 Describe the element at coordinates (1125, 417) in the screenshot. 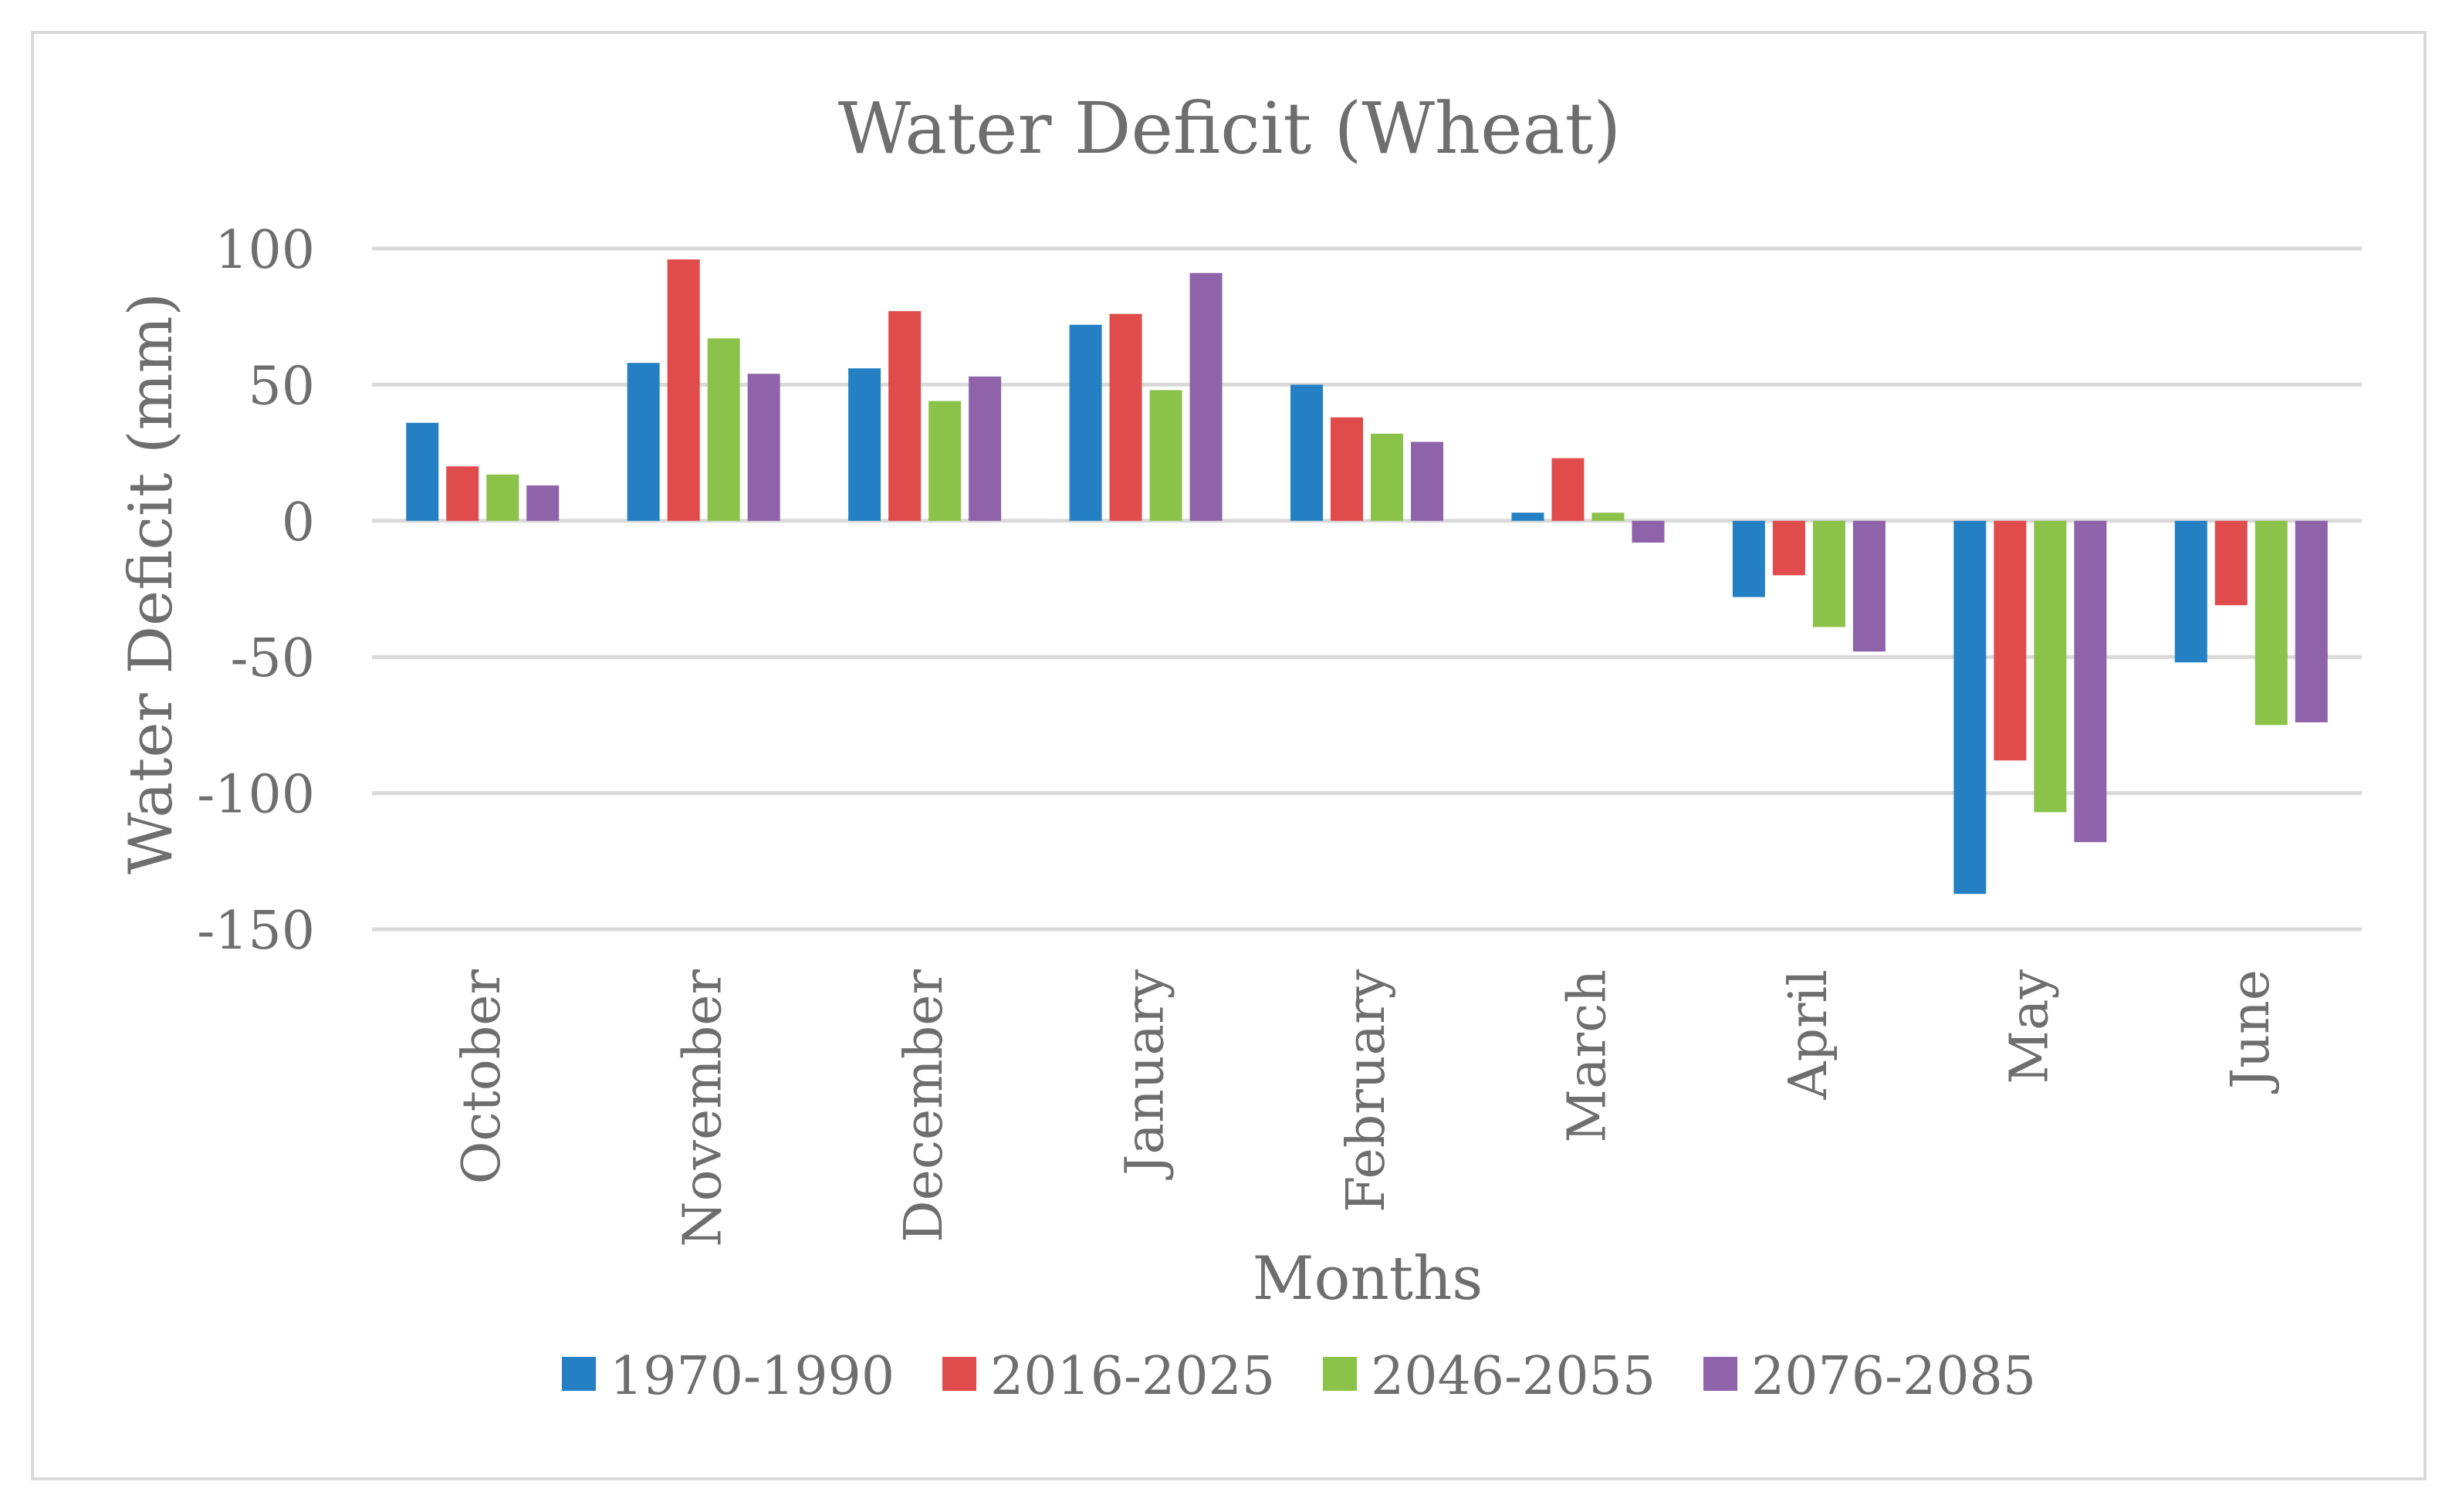

I see `bar-2016-2025-January` at that location.